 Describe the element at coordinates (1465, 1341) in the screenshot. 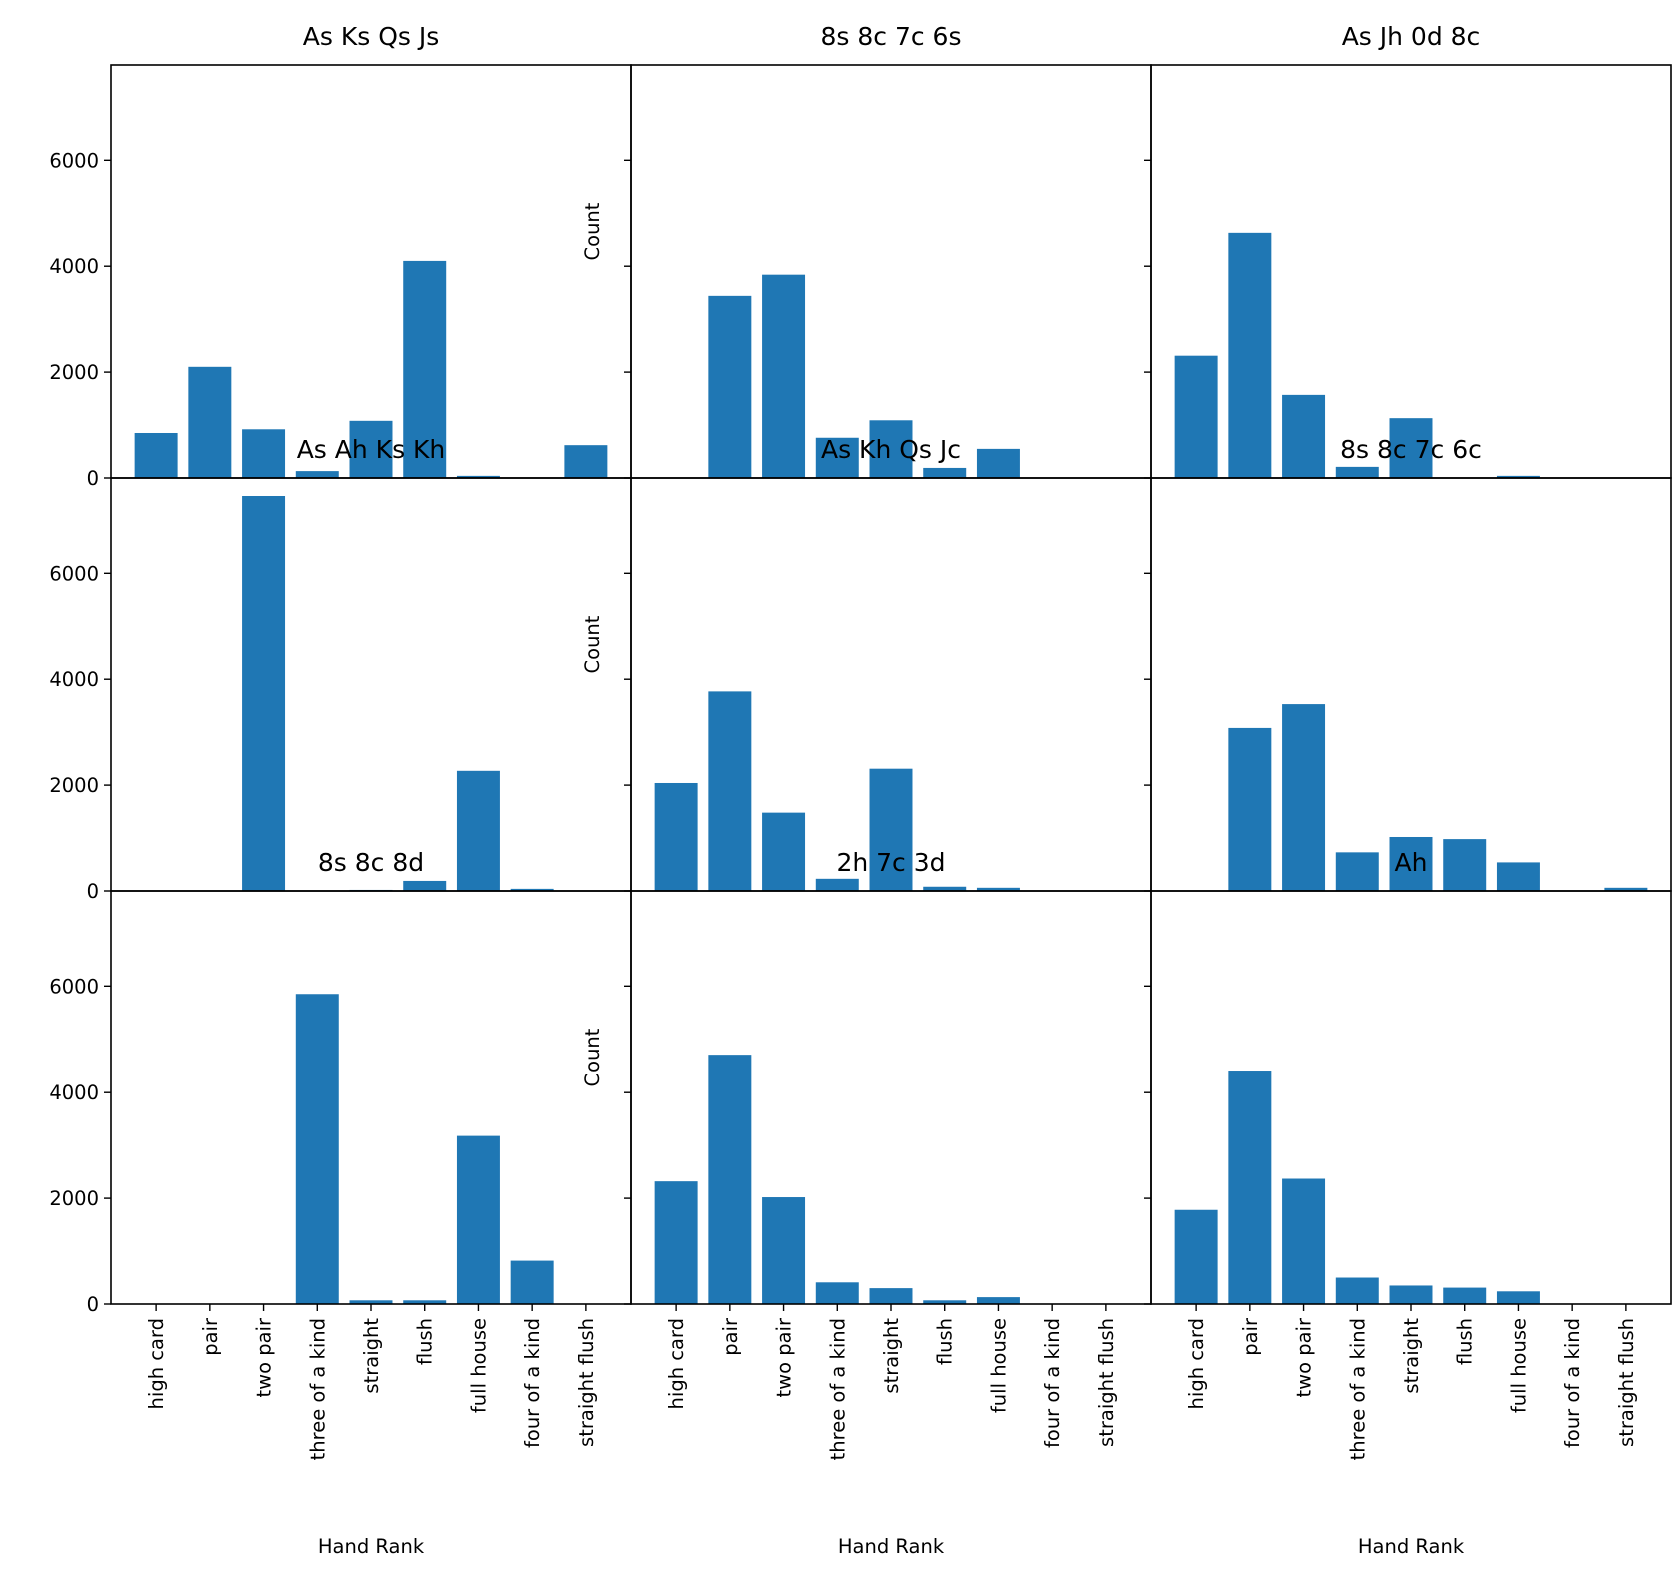

I see `xtick-label-9-6: flush` at that location.